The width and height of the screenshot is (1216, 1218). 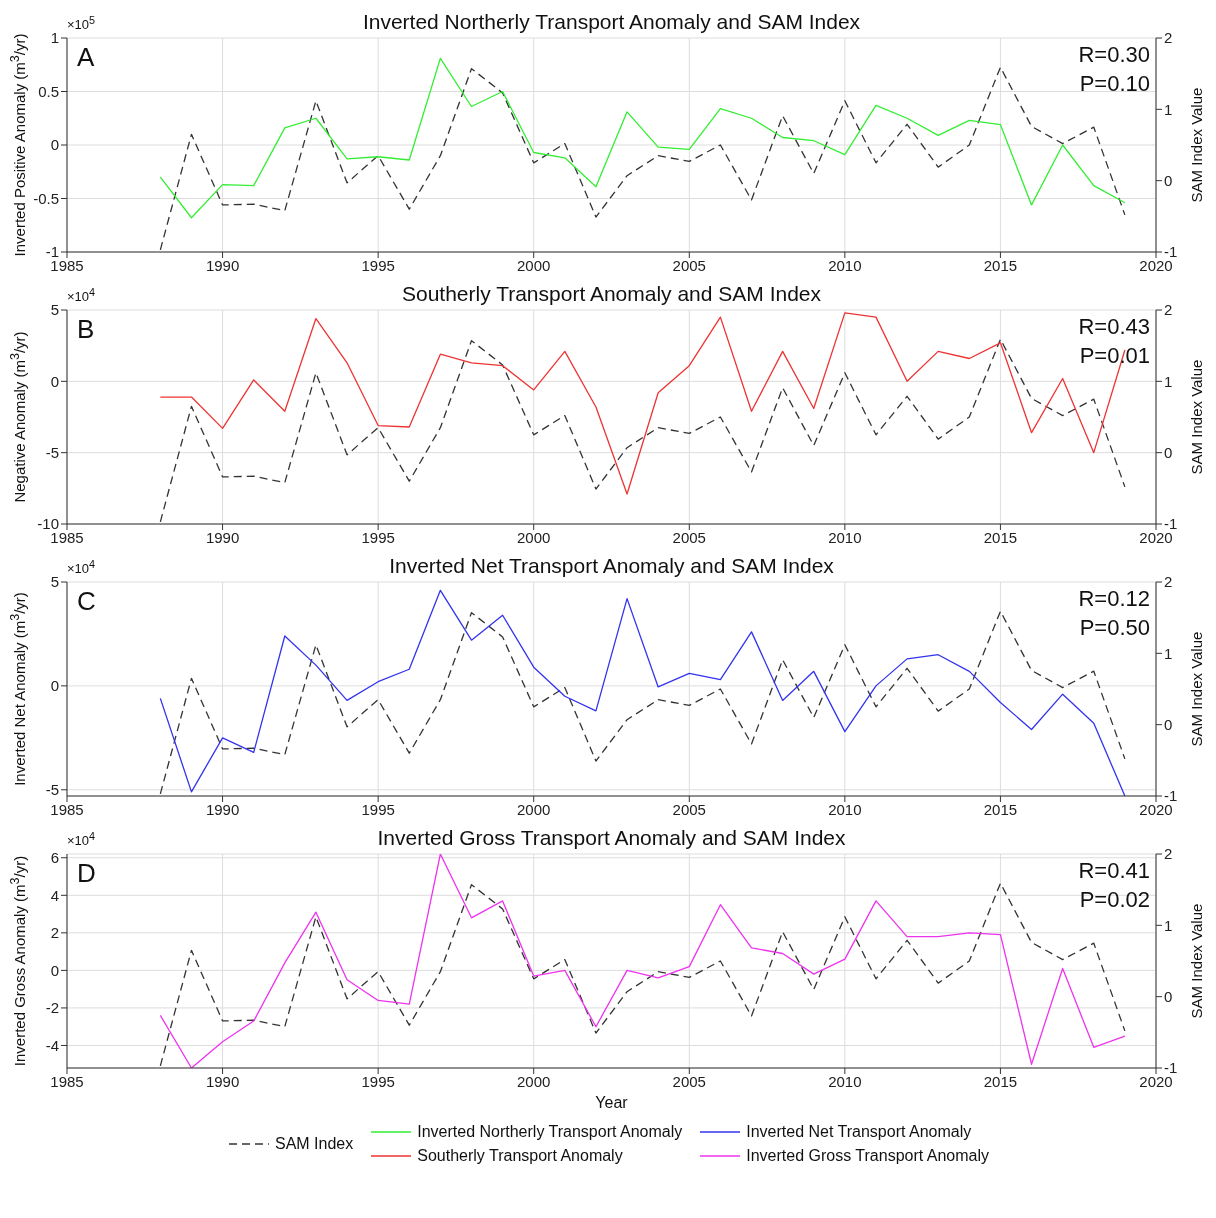 What do you see at coordinates (611, 293) in the screenshot?
I see `chart-title: Southerly Transport Anomaly and SAM Index` at bounding box center [611, 293].